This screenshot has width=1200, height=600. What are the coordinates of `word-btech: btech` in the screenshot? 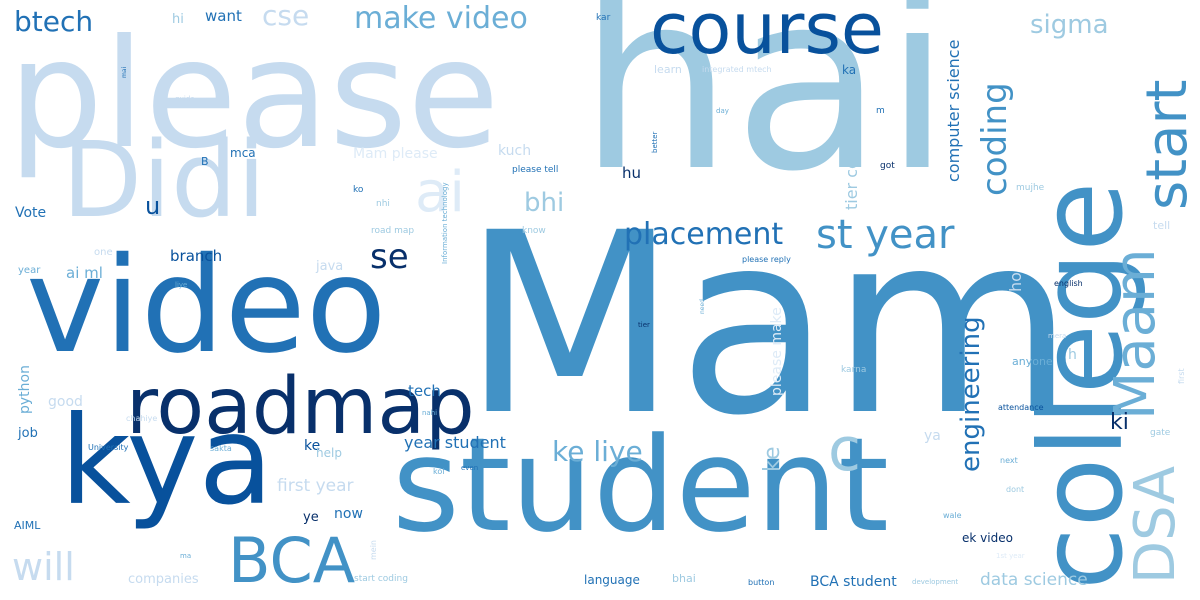 It's located at (54, 21).